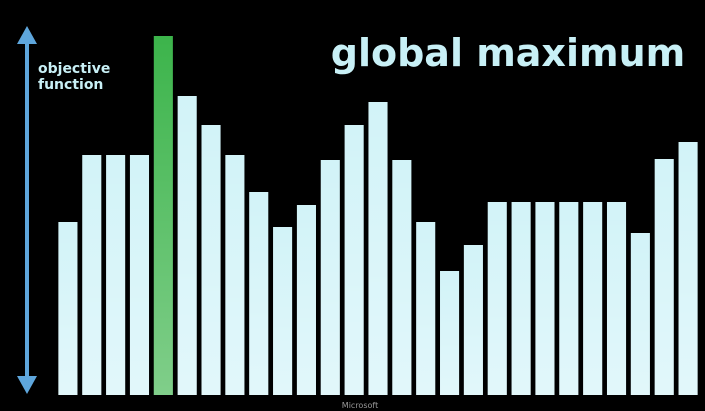 Image resolution: width=705 pixels, height=411 pixels. What do you see at coordinates (360, 405) in the screenshot?
I see `footer: Microsoft` at bounding box center [360, 405].